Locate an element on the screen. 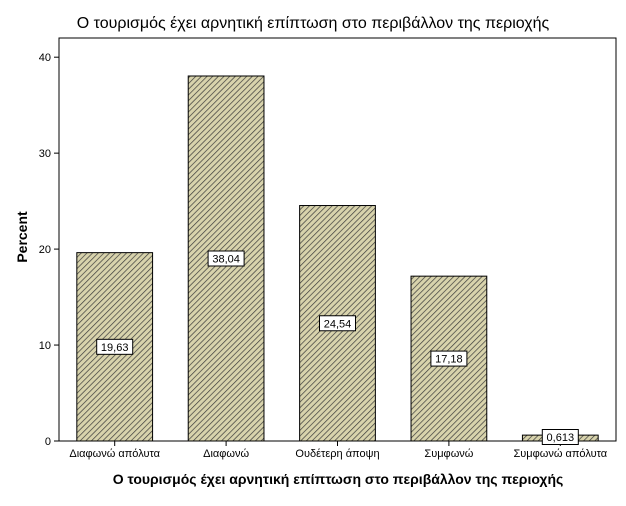 Image resolution: width=626 pixels, height=506 pixels. data-label: 24,54 is located at coordinates (338, 324).